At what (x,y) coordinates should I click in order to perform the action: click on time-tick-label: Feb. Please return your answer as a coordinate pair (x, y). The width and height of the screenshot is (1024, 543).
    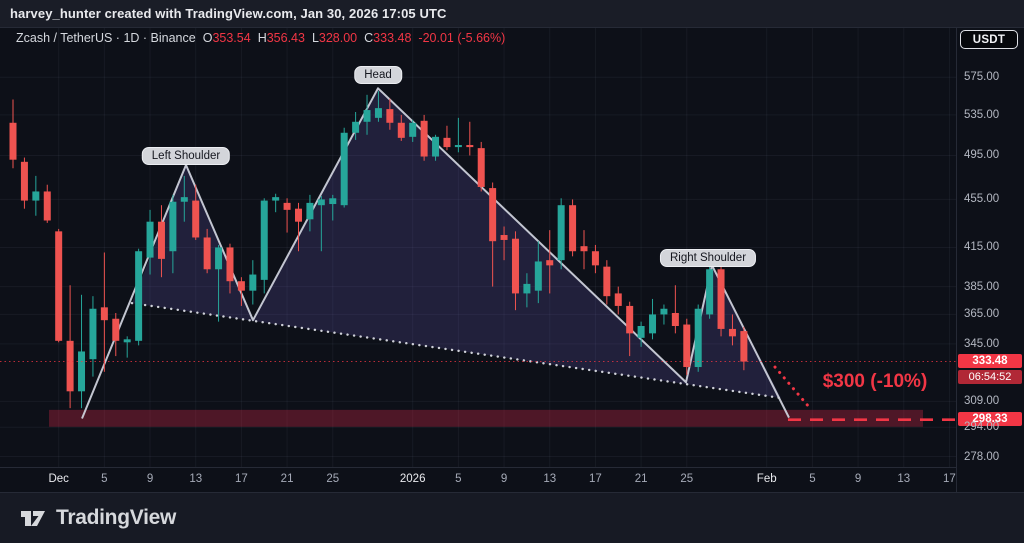
    Looking at the image, I should click on (766, 479).